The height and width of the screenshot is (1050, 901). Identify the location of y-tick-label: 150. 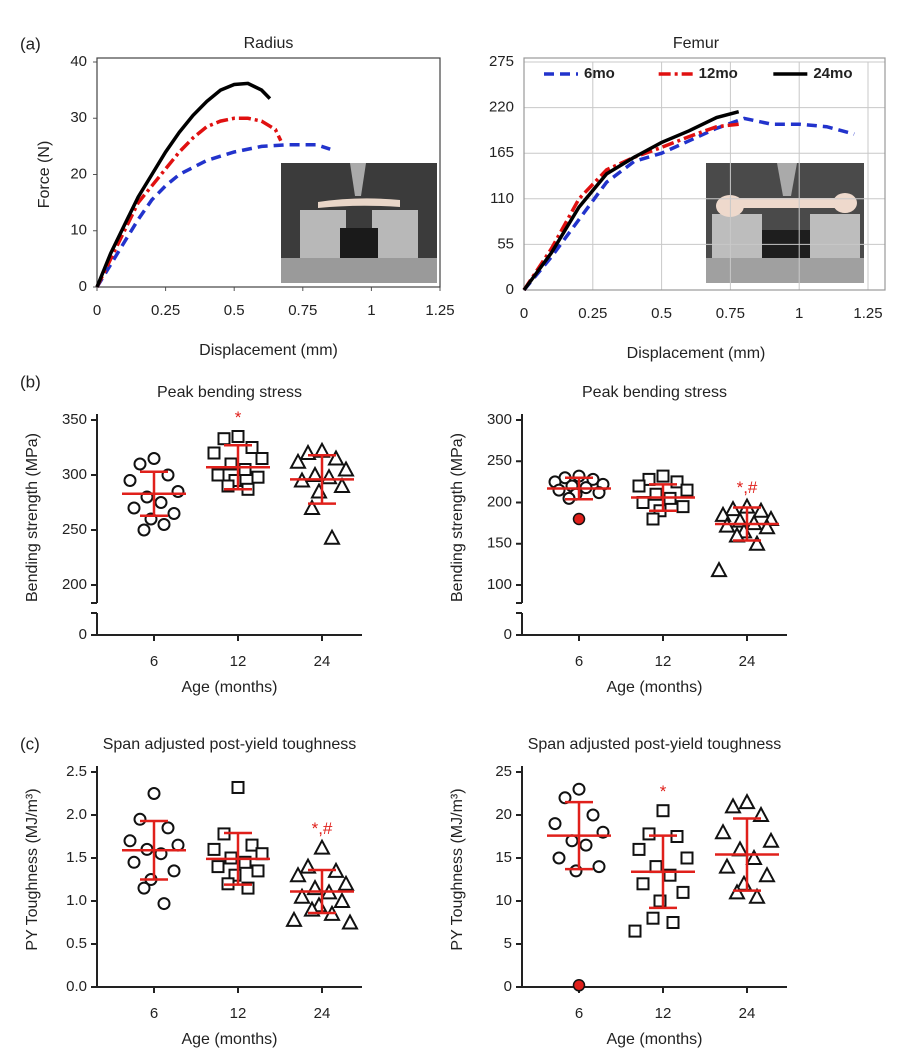
(499, 543).